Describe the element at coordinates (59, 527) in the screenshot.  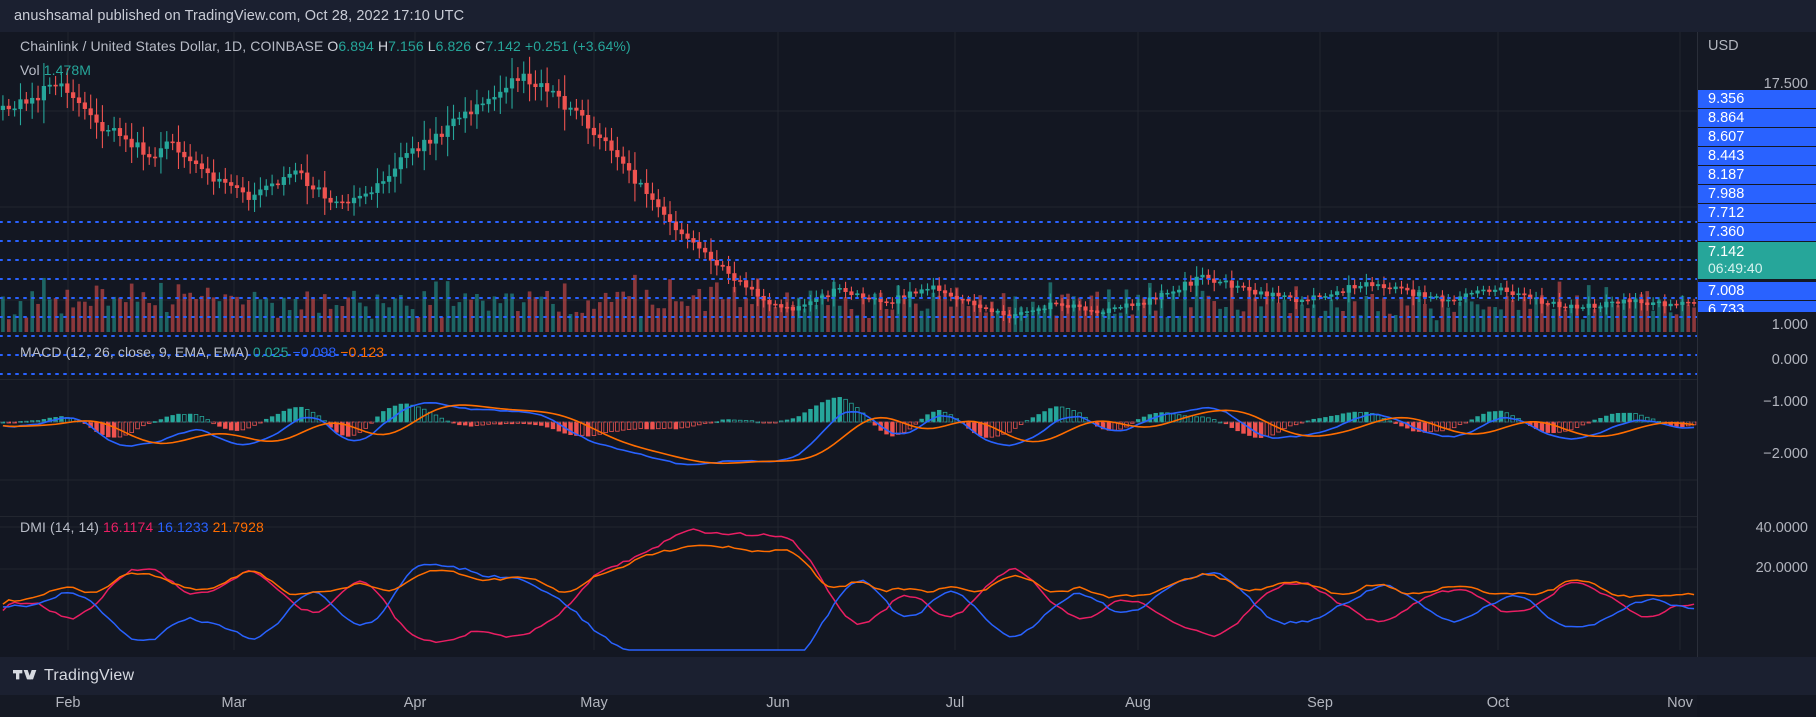
I see `dmi-label: DMI (14, 14)` at that location.